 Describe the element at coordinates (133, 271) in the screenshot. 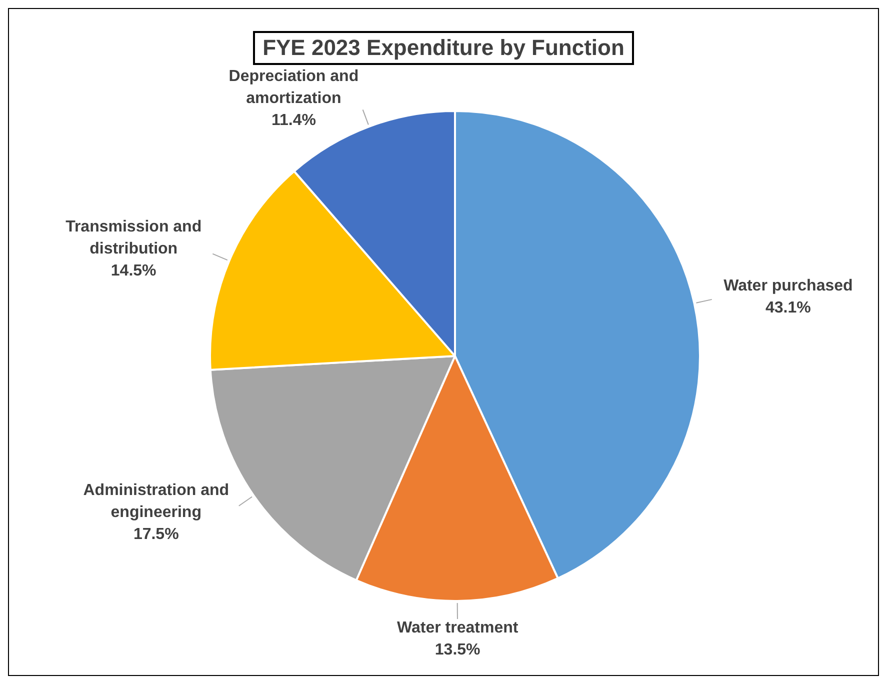

I see `data-label: 14.5%` at that location.